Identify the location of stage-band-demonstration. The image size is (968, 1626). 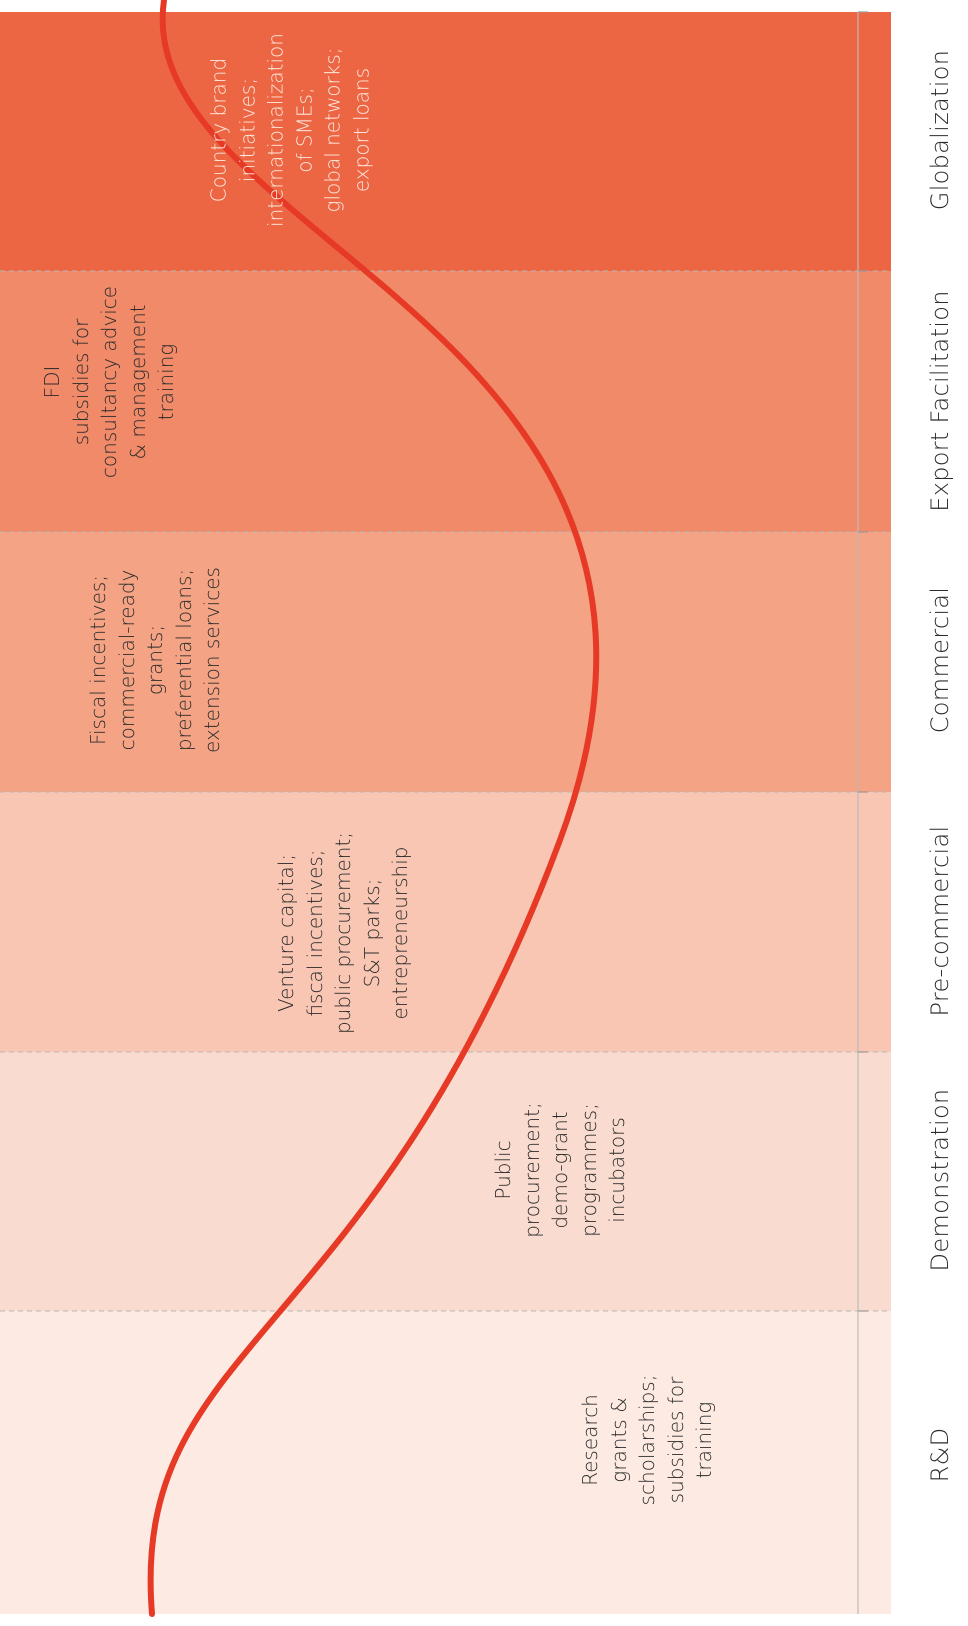
(445, 1181).